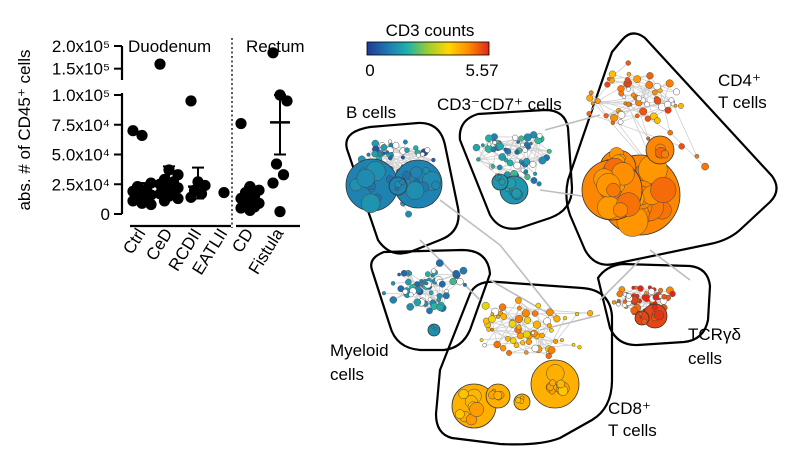  I want to click on y-tick-label: 7.5x10⁴, so click(81, 125).